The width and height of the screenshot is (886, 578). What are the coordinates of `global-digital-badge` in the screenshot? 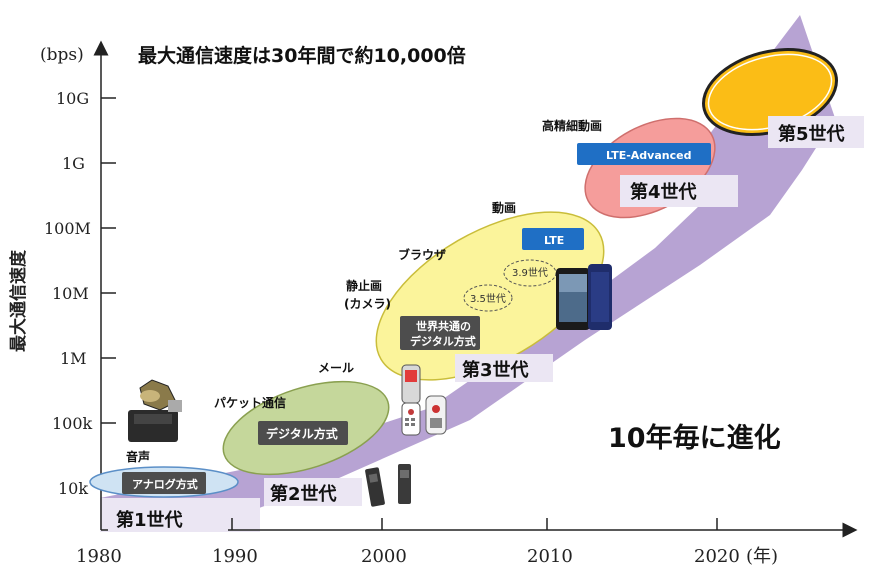 It's located at (440, 333).